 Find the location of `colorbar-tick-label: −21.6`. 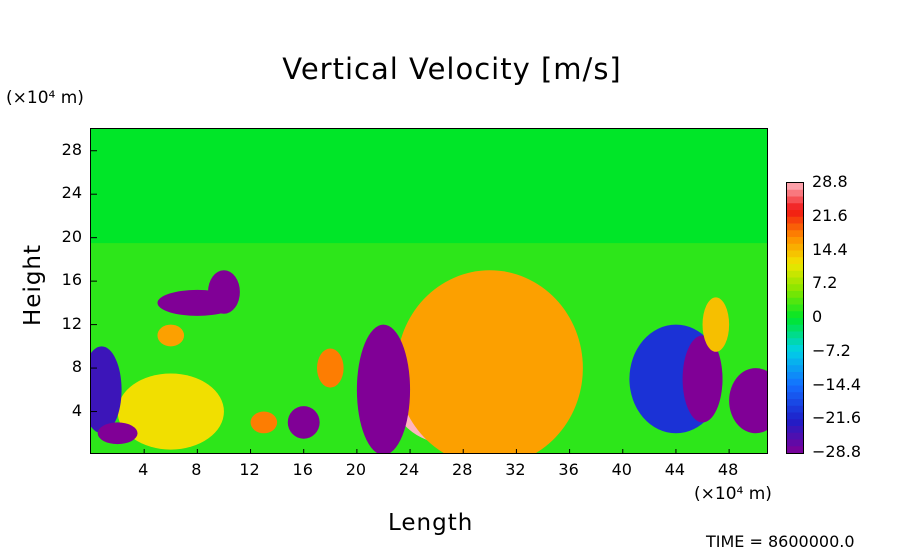

colorbar-tick-label: −21.6 is located at coordinates (837, 418).